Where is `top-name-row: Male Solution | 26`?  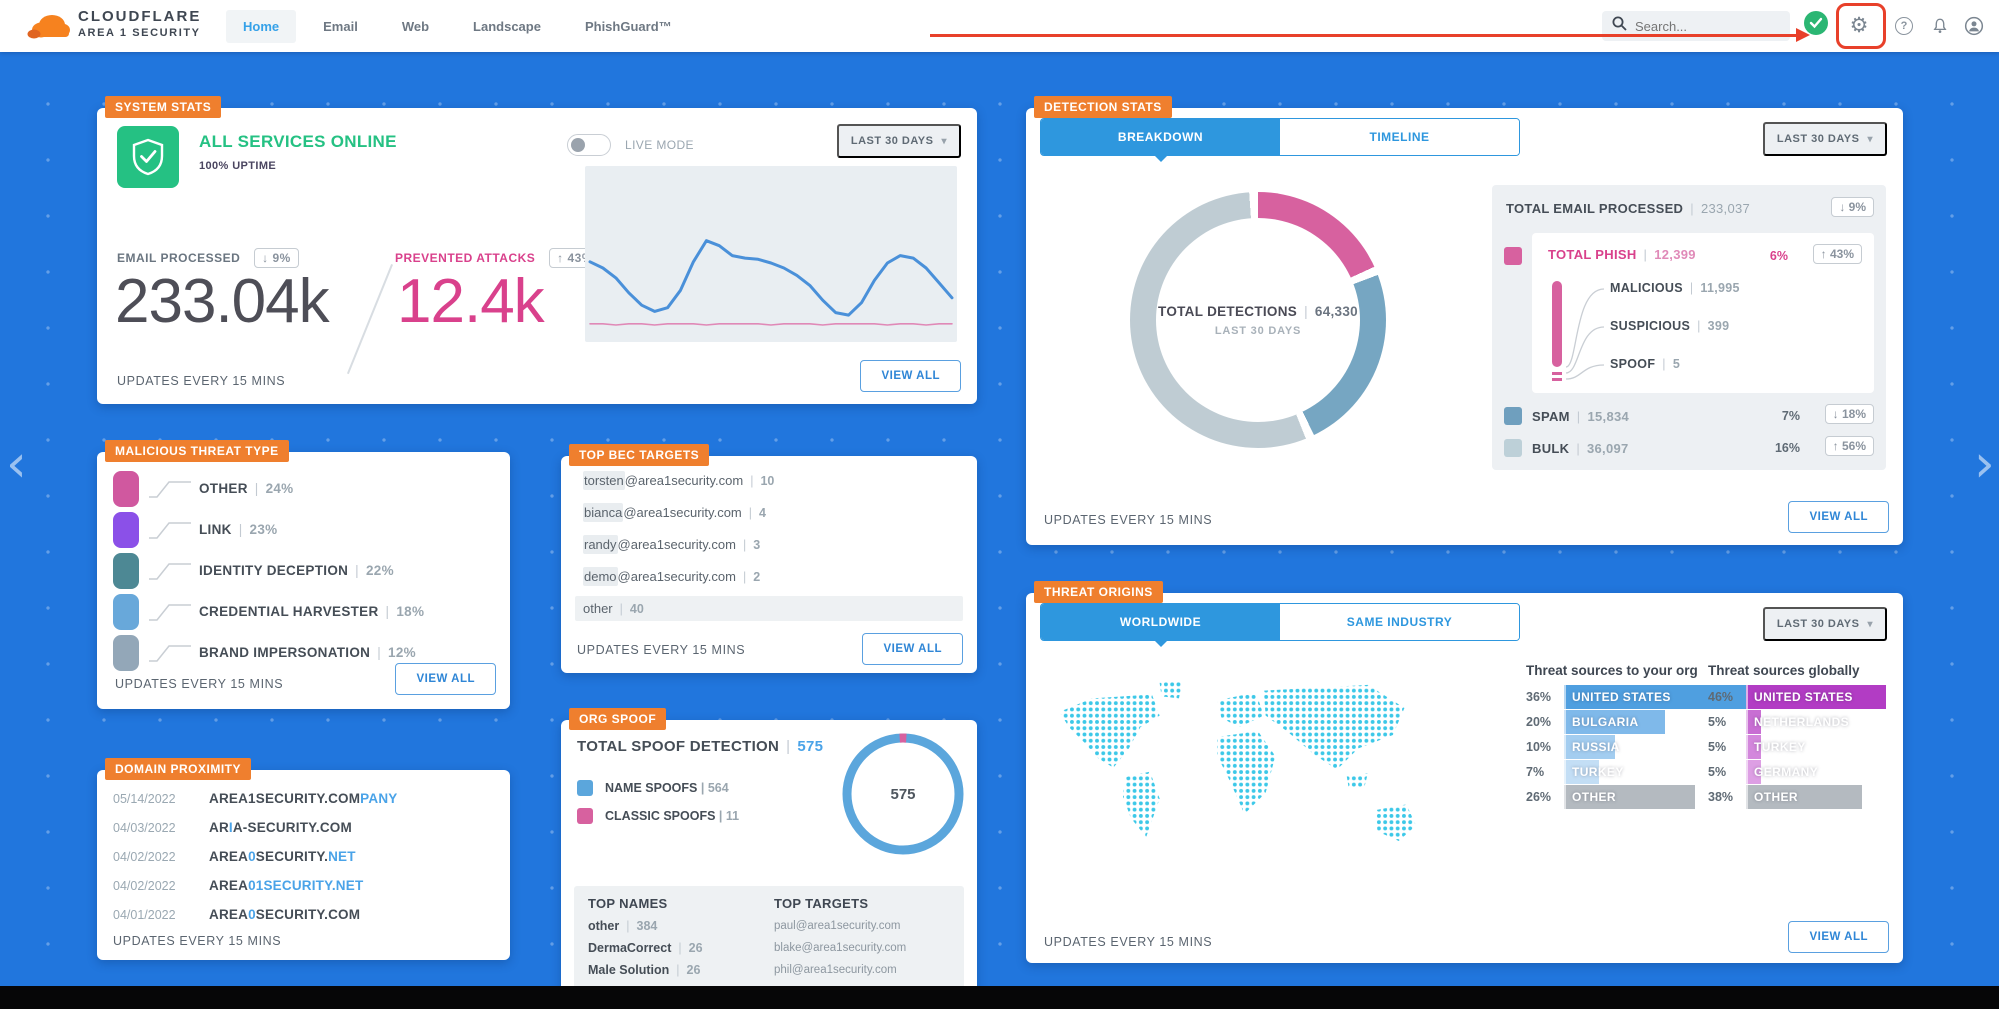
top-name-row: Male Solution | 26 is located at coordinates (644, 970).